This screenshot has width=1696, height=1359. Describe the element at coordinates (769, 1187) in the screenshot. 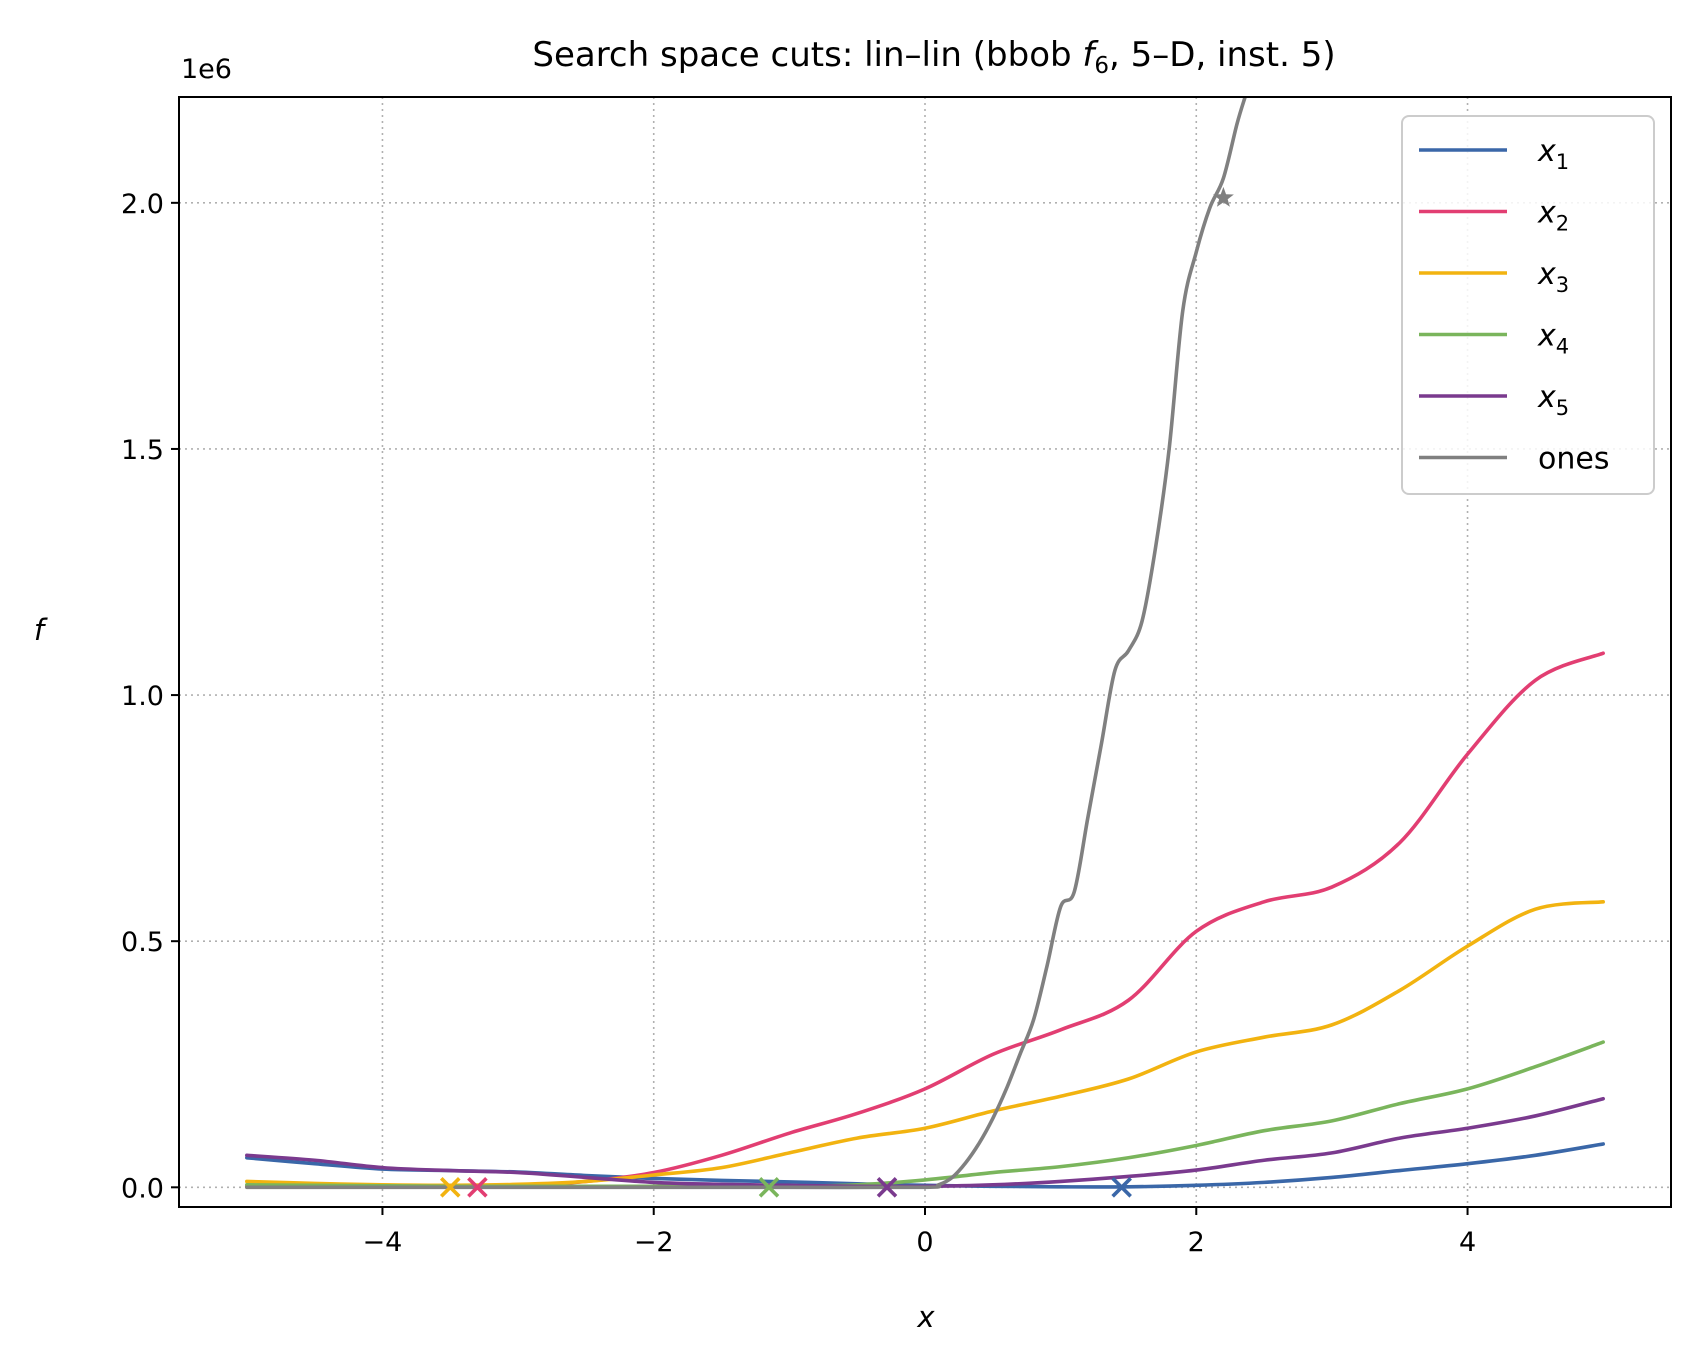

I see `optimum-marker-x4` at that location.